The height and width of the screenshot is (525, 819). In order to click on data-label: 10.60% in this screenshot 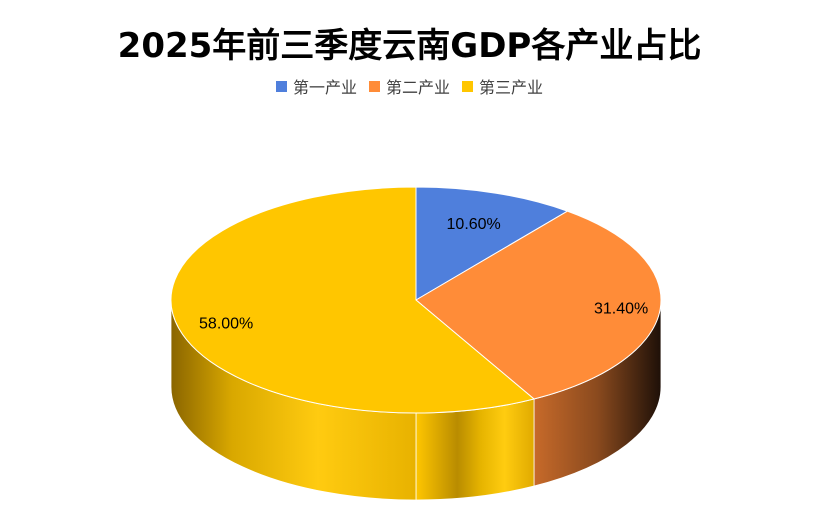, I will do `click(474, 224)`.